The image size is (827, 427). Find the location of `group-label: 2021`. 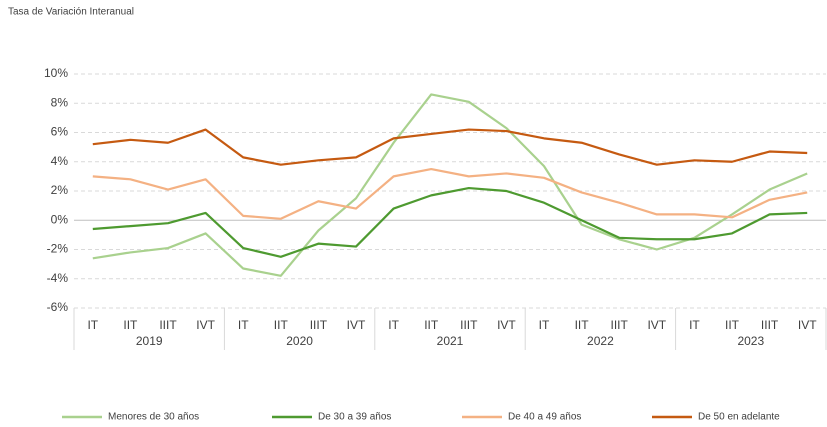

group-label: 2021 is located at coordinates (450, 341).